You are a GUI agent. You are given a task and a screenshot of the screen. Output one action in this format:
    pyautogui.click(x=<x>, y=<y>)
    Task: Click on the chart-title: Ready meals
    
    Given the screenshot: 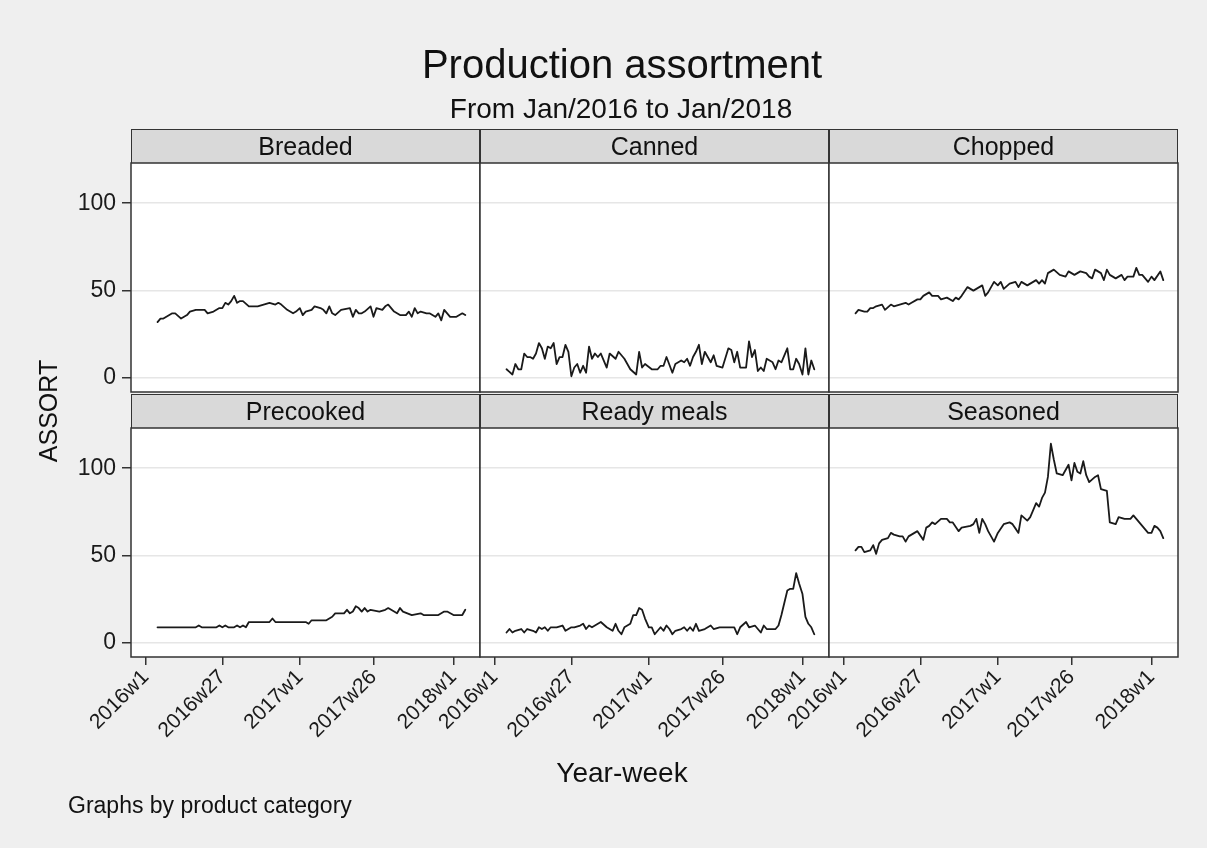 What is the action you would take?
    pyautogui.click(x=654, y=411)
    